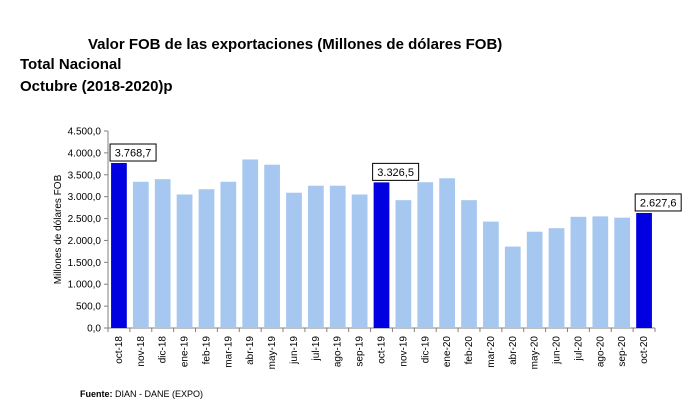 The image size is (700, 420). What do you see at coordinates (382, 350) in the screenshot?
I see `x-tick-label: oct-19` at bounding box center [382, 350].